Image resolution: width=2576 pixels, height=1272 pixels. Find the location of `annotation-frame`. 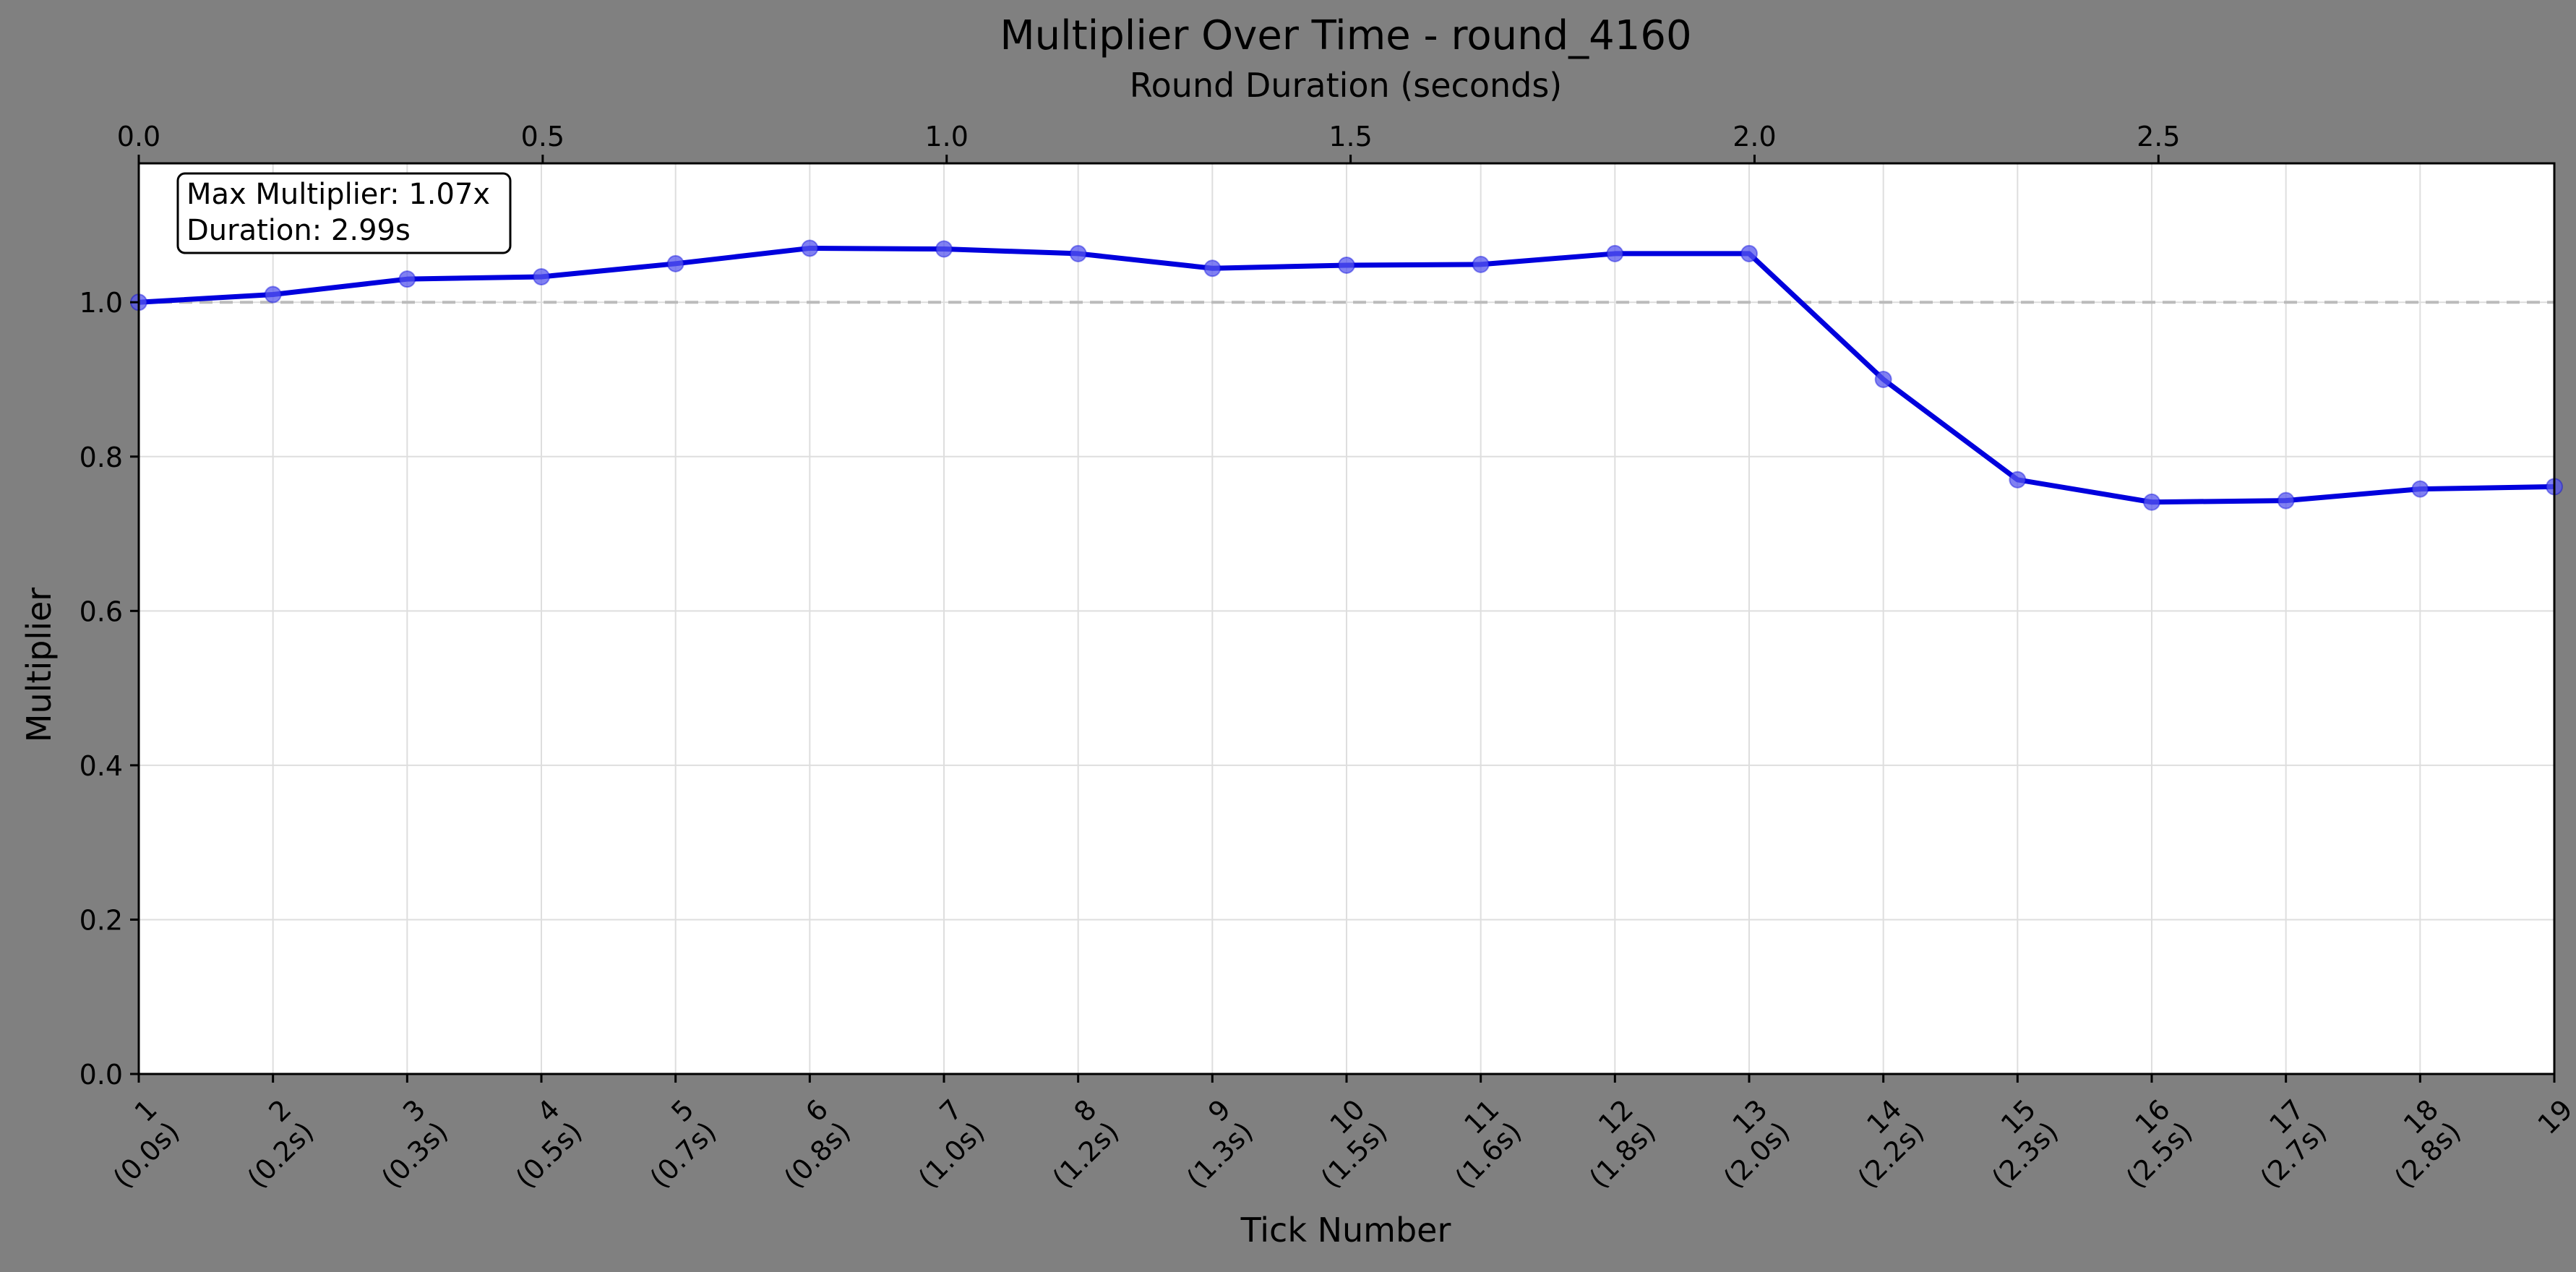

annotation-frame is located at coordinates (344, 213).